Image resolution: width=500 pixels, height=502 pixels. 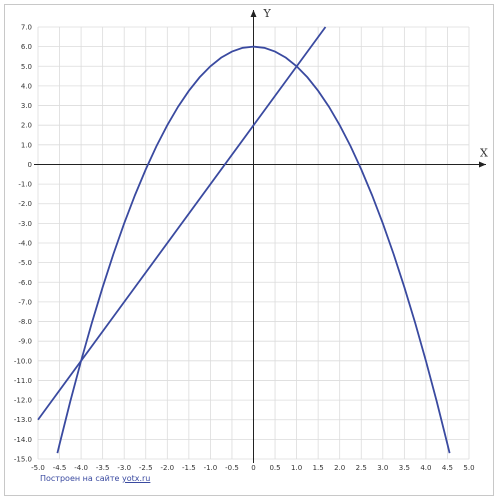 What do you see at coordinates (136, 478) in the screenshot?
I see `credit-link: yotx.ru` at bounding box center [136, 478].